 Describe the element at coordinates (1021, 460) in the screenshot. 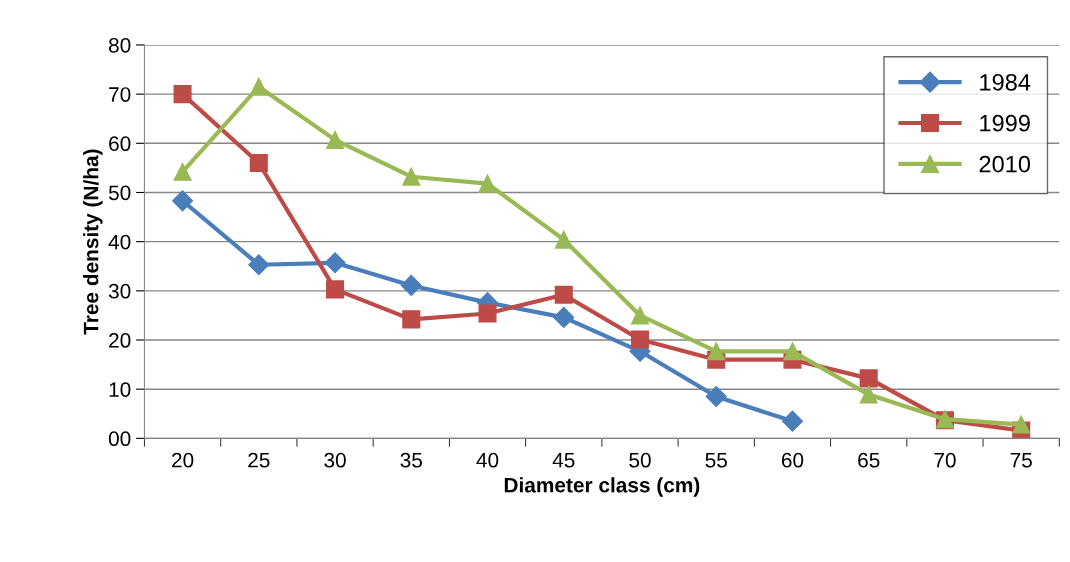

I see `x-tick-label: 75` at that location.